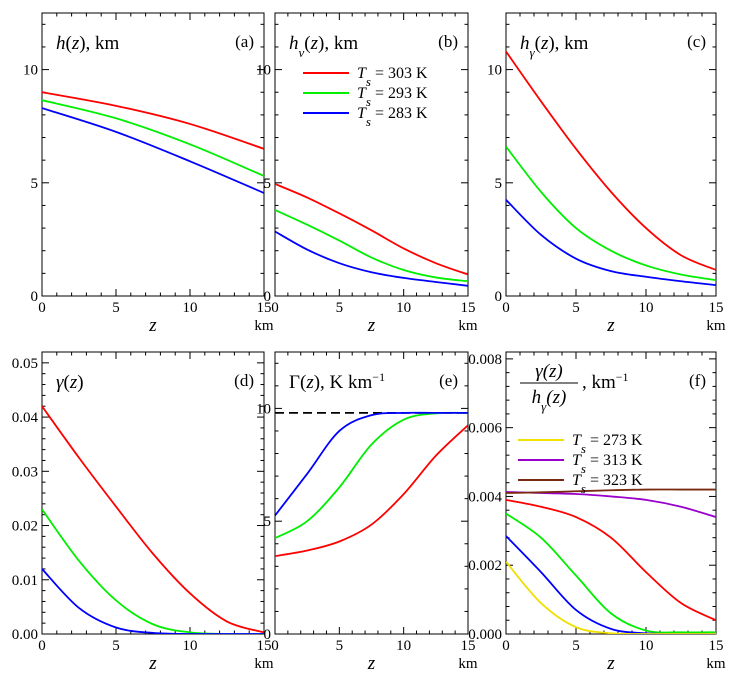  What do you see at coordinates (549, 371) in the screenshot?
I see `title-numerator: γ(z)` at bounding box center [549, 371].